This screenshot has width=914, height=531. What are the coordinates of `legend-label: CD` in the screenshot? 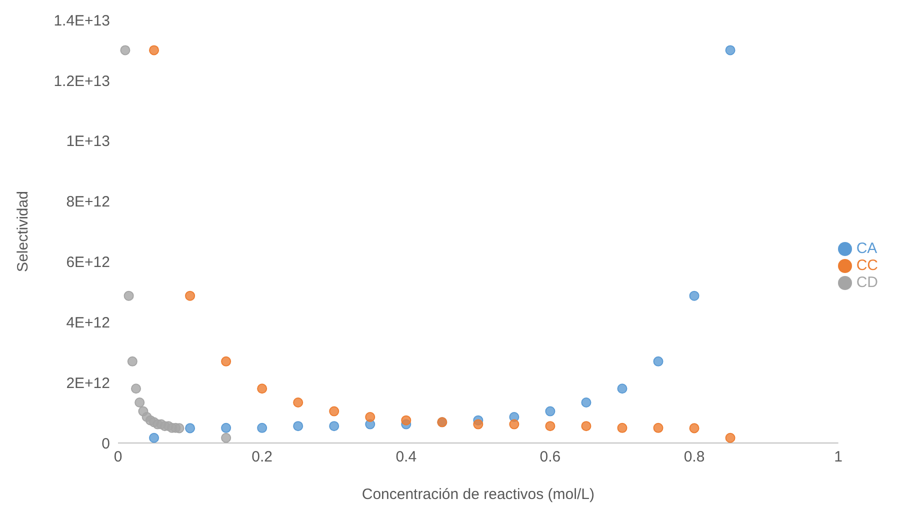 It's located at (867, 282).